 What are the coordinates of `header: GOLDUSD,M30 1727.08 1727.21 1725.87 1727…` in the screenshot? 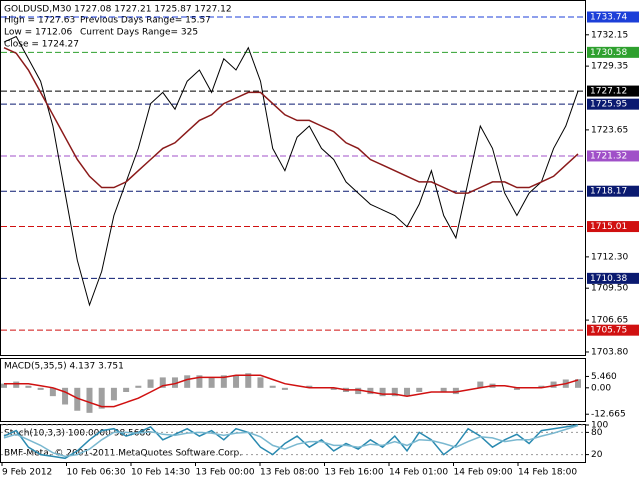 It's located at (118, 10).